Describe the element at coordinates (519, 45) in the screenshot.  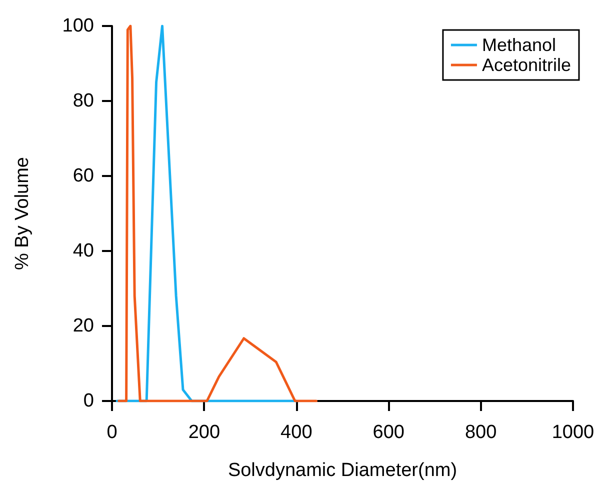
I see `legend-label: Methanol` at that location.